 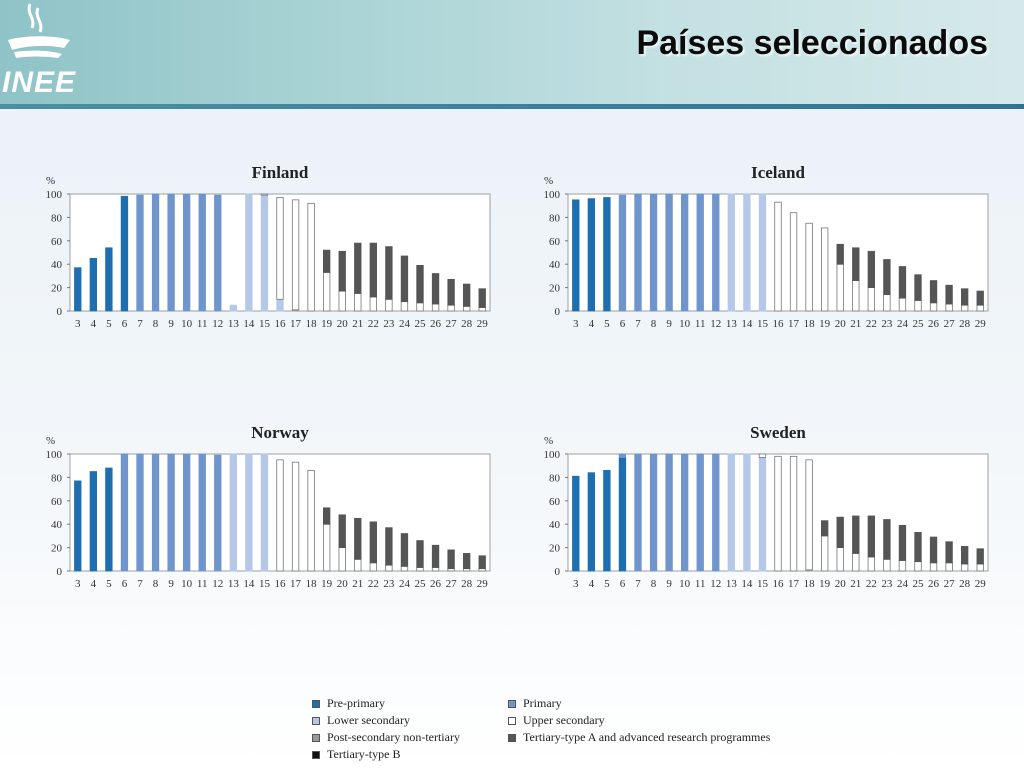 What do you see at coordinates (356, 703) in the screenshot?
I see `legend-label: Pre-primary` at bounding box center [356, 703].